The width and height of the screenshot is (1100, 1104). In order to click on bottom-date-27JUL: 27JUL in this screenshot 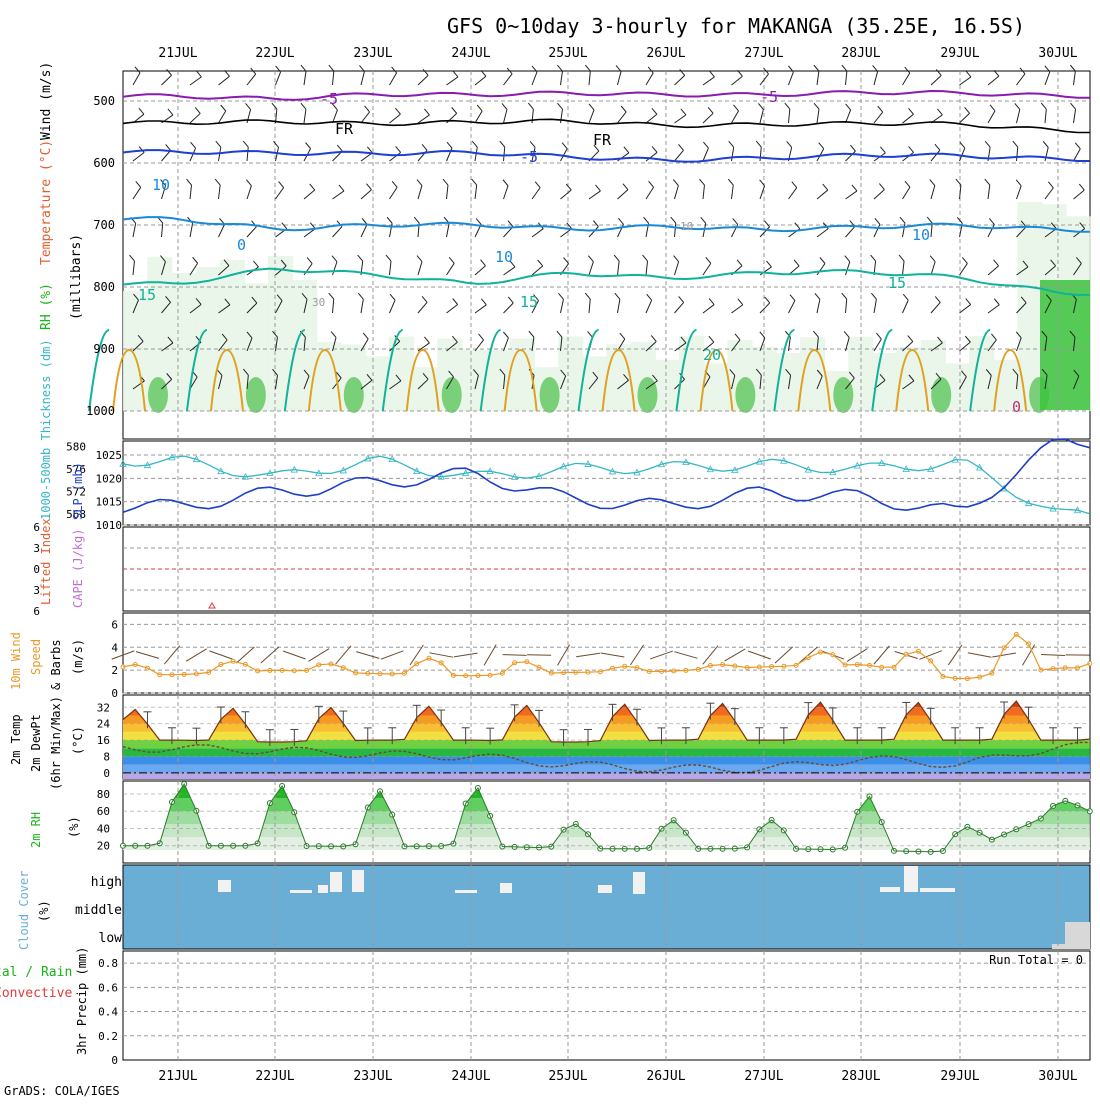, I will do `click(763, 1076)`.